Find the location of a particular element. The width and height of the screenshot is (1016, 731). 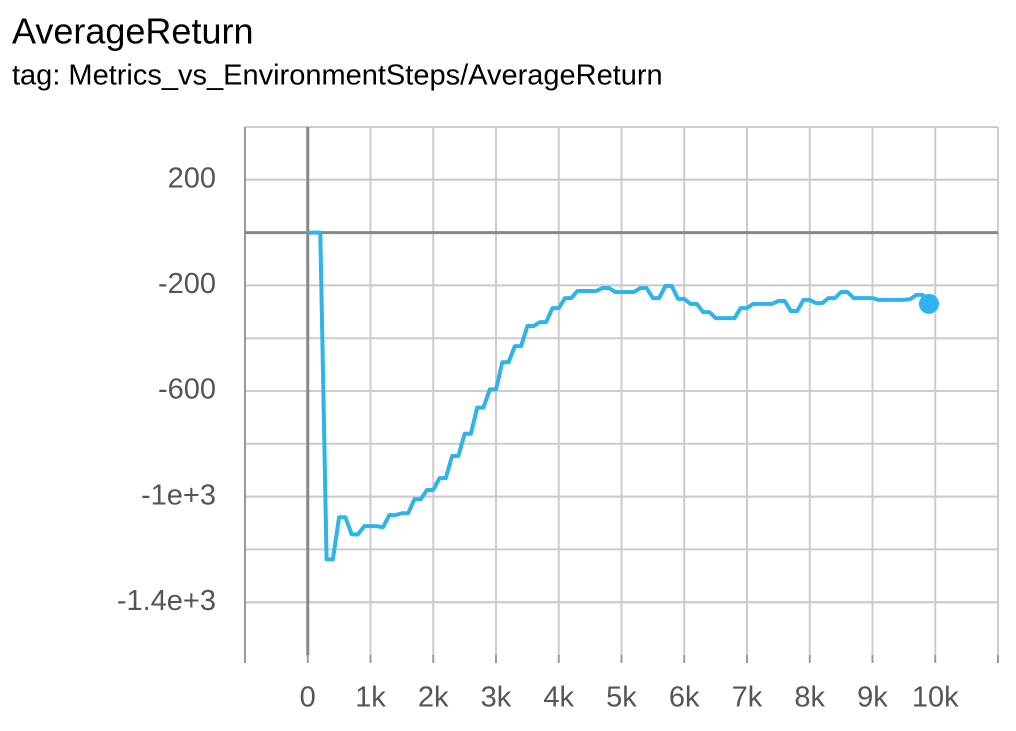

y-tick-label: -600 is located at coordinates (187, 390).